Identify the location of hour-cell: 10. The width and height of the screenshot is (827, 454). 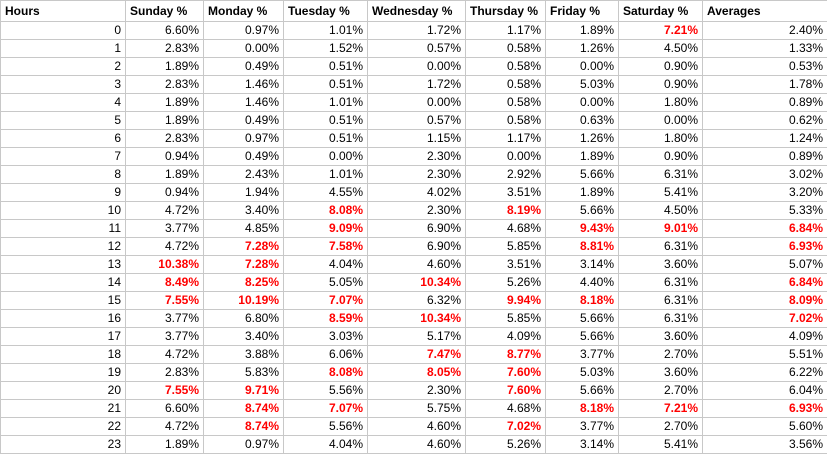
(63, 211).